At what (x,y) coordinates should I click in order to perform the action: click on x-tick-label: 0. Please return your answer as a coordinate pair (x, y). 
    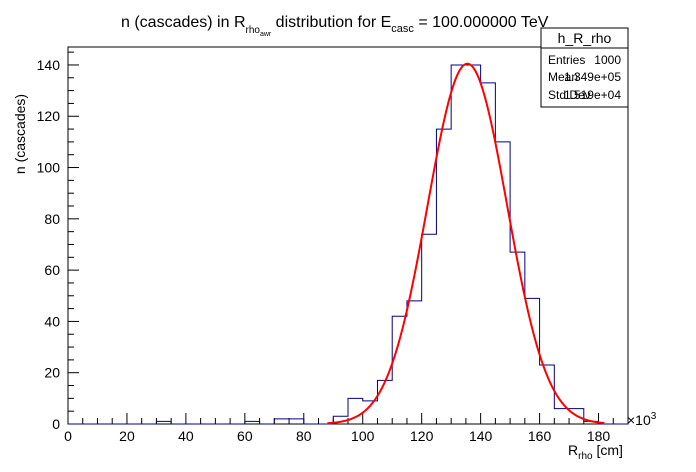
    Looking at the image, I should click on (68, 436).